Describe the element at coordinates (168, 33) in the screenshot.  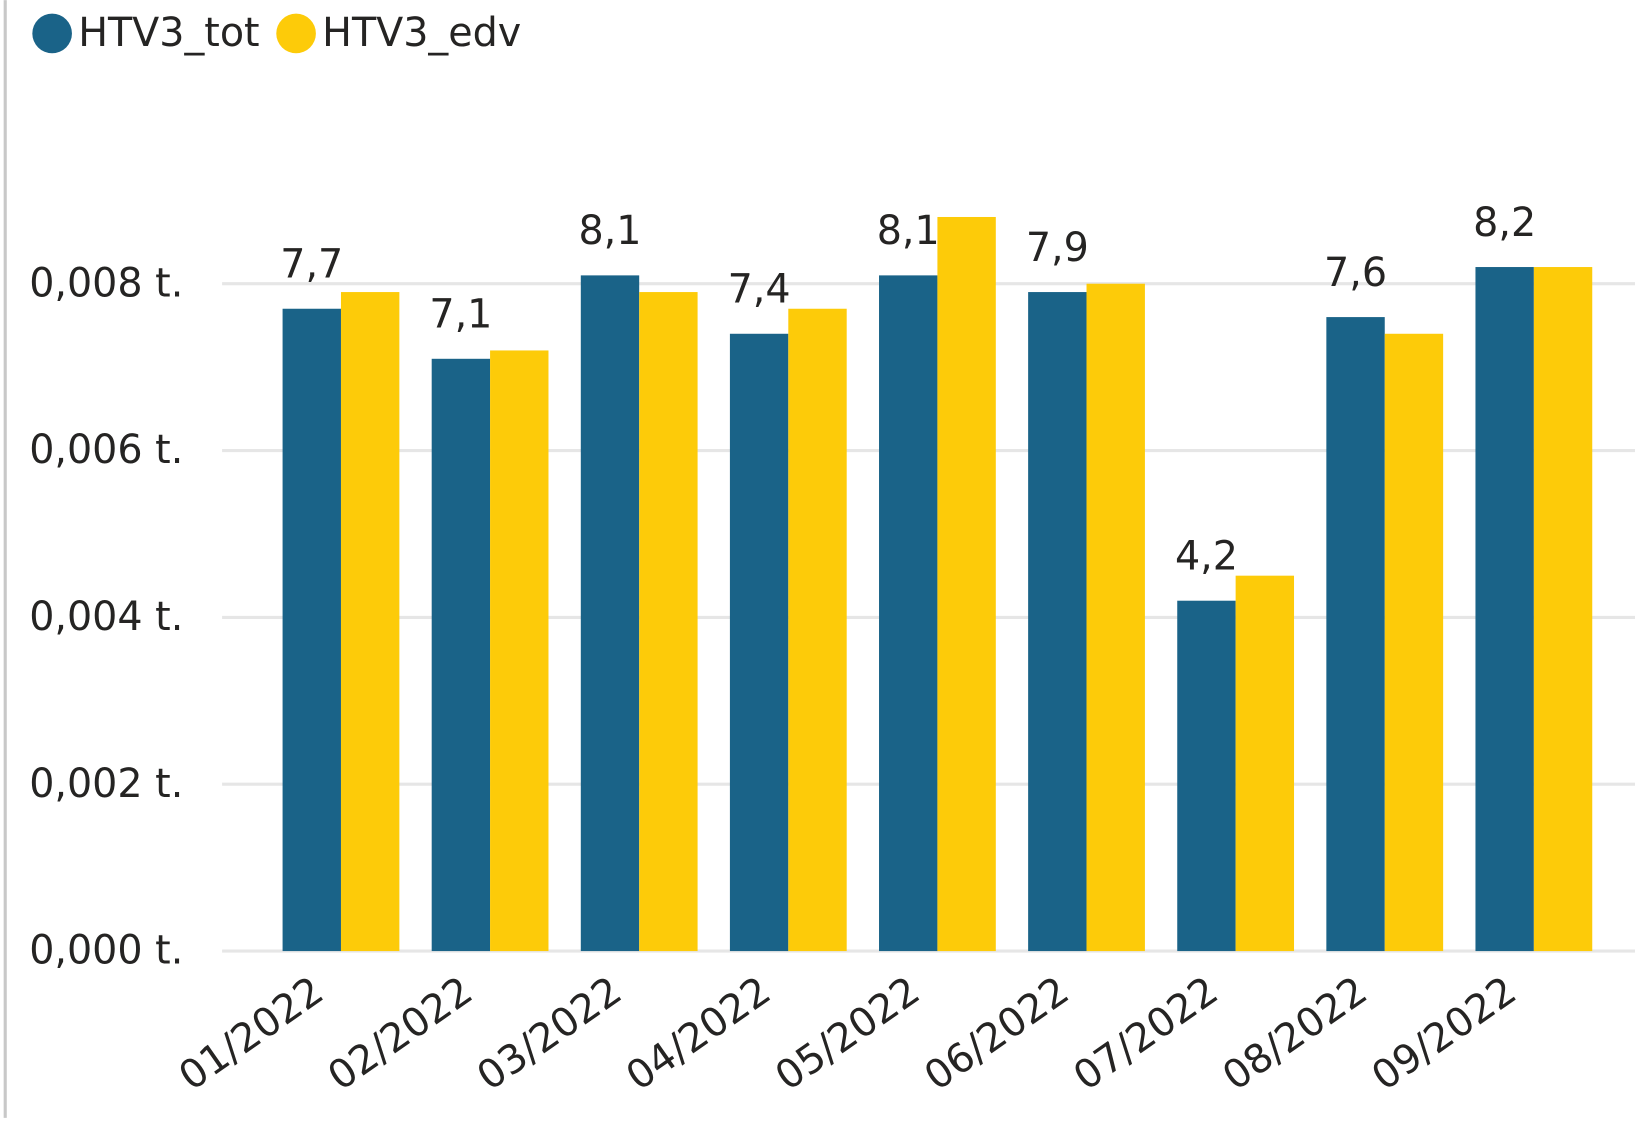
I see `legend-label: HTV3_tot` at that location.